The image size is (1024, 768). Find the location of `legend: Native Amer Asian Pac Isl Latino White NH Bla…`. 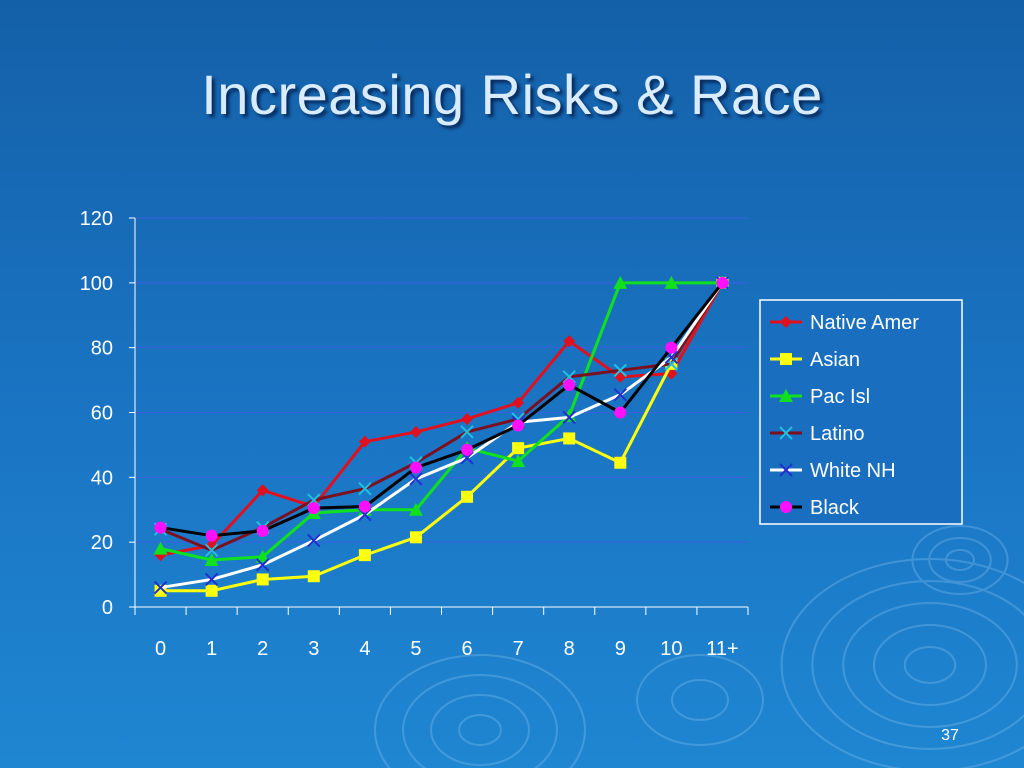

legend: Native Amer Asian Pac Isl Latino White NH Bla… is located at coordinates (861, 412).